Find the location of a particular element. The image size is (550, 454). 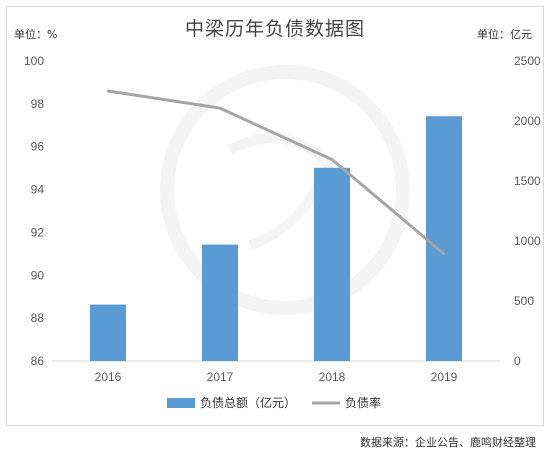

legend-label-bar: 负债总额（亿元） is located at coordinates (248, 402).